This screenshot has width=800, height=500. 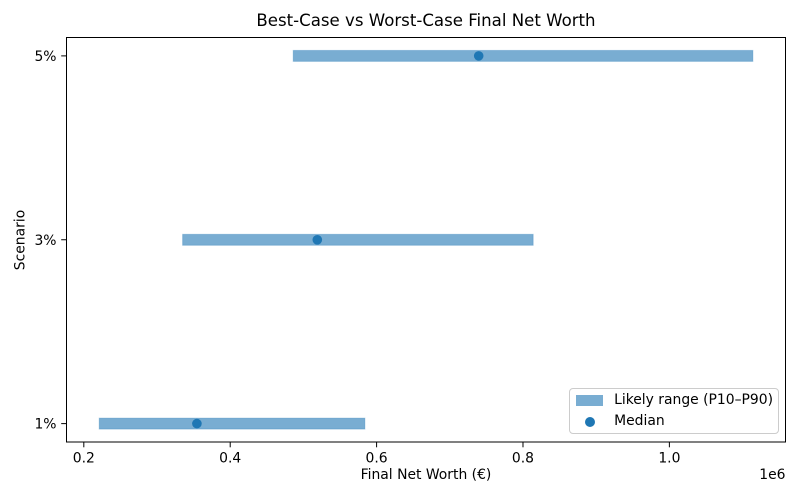 I want to click on legend-entry-range: Likely range (P10–P90), so click(x=674, y=400).